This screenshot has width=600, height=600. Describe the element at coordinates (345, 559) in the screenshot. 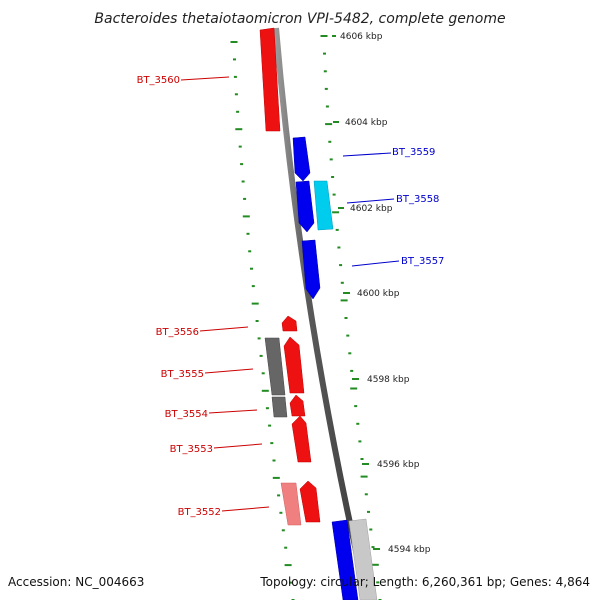

I see `gene-bottom-blue` at that location.